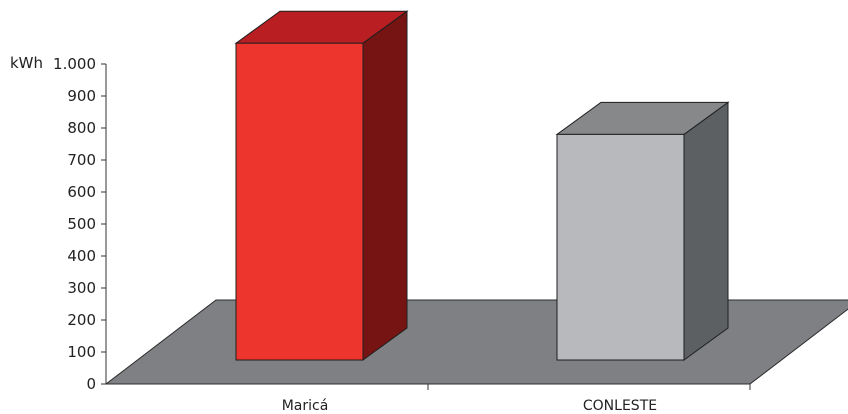 Image resolution: width=848 pixels, height=414 pixels. Describe the element at coordinates (74, 64) in the screenshot. I see `y-tick-label: 1.000` at that location.